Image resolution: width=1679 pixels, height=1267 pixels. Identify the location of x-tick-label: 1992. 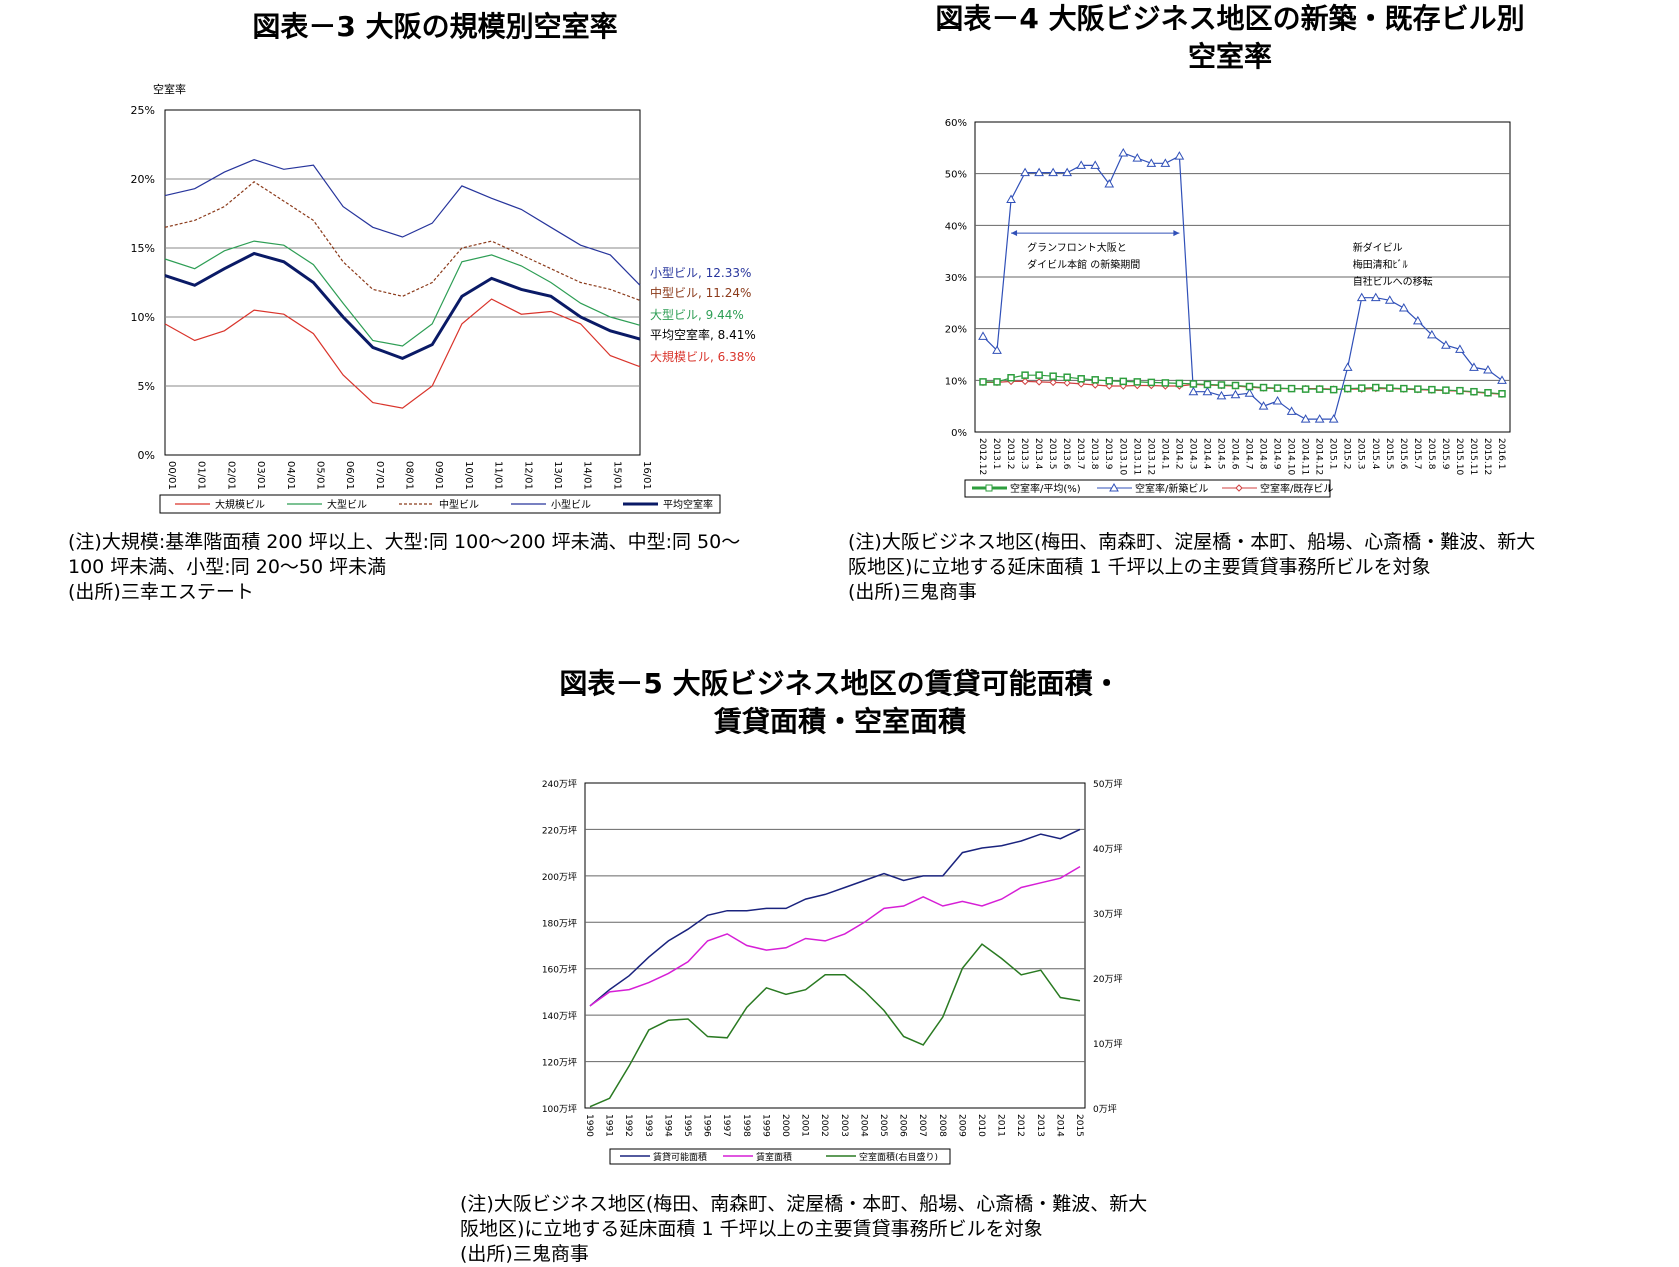
(628, 1125).